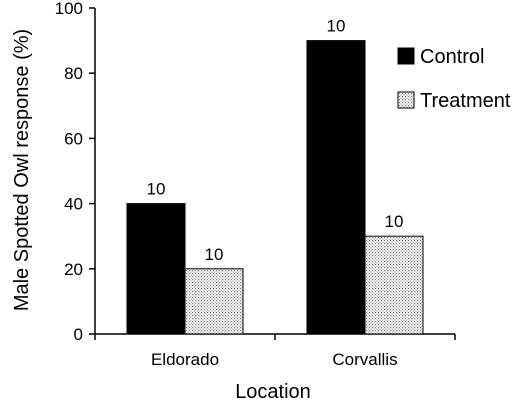 This screenshot has height=405, width=520. What do you see at coordinates (406, 56) in the screenshot?
I see `legend-swatch-control` at bounding box center [406, 56].